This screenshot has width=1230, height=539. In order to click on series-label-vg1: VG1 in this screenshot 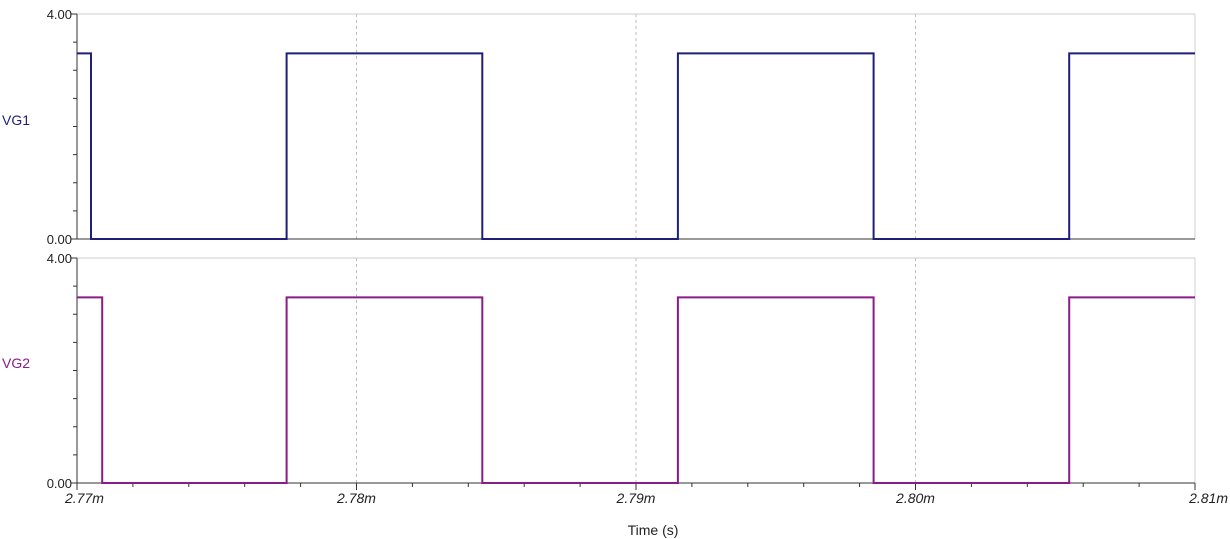, I will do `click(16, 120)`.